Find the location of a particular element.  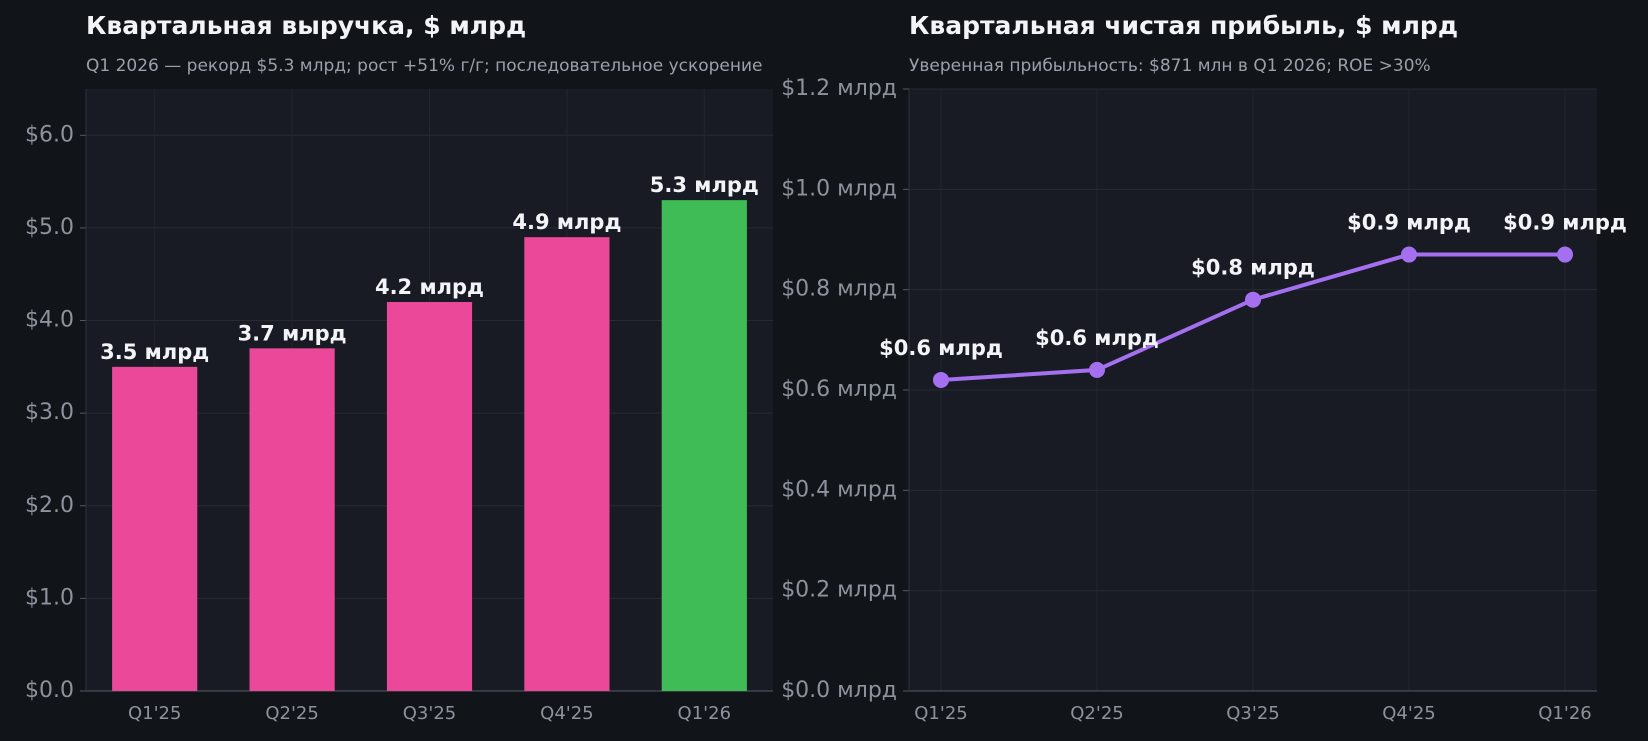

value-label: 3.7 млрд is located at coordinates (292, 333).